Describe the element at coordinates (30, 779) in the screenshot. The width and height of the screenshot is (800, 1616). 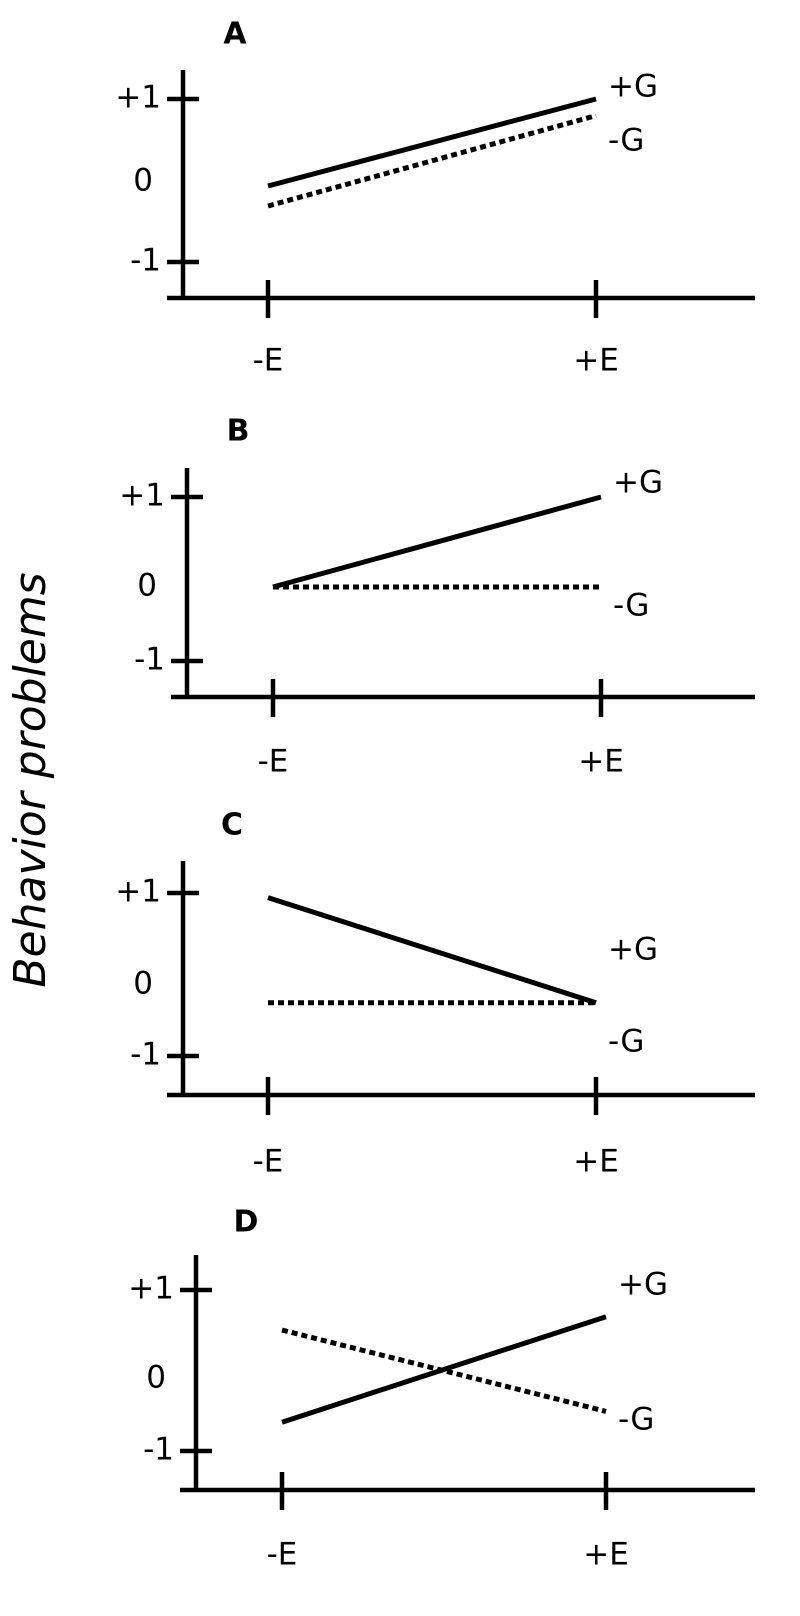
I see `y-axis-title: Behavior problems` at that location.